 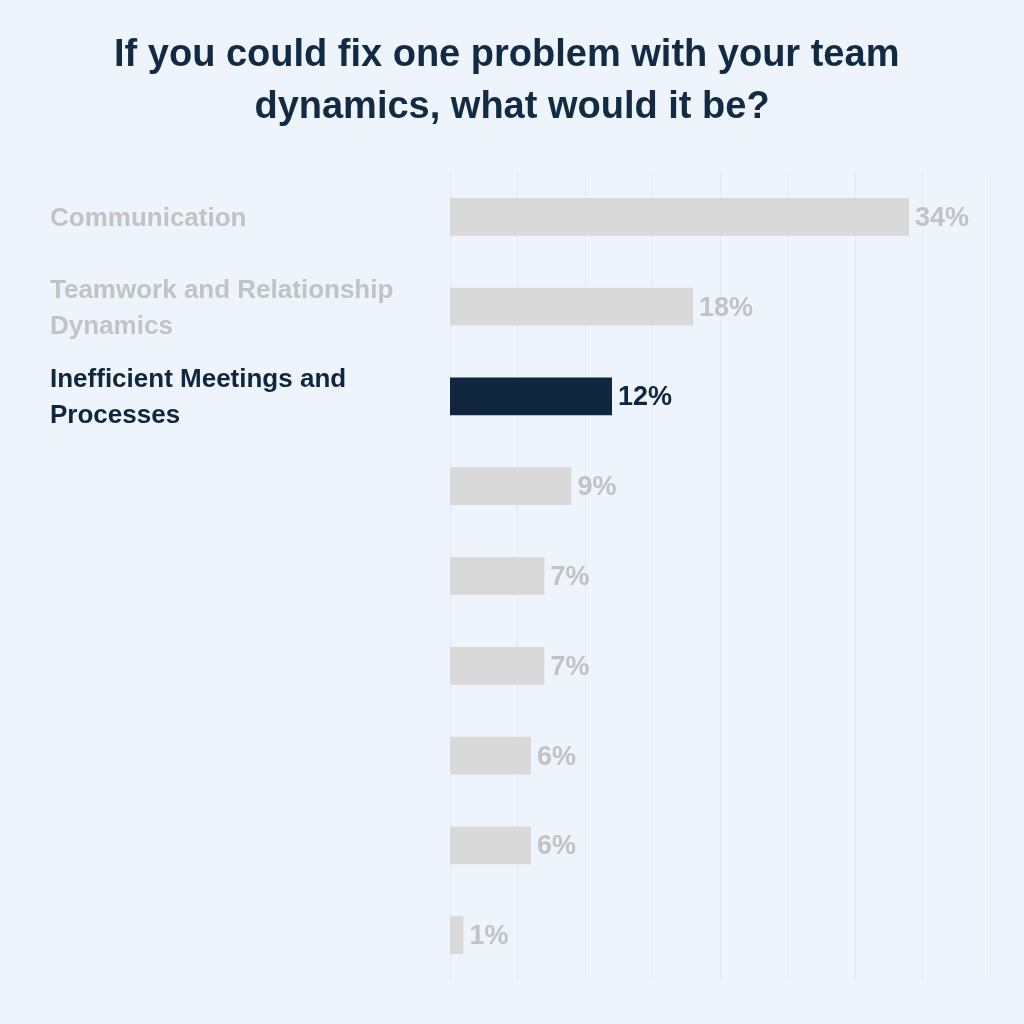 I want to click on y-tick-label: Communication, so click(x=148, y=216).